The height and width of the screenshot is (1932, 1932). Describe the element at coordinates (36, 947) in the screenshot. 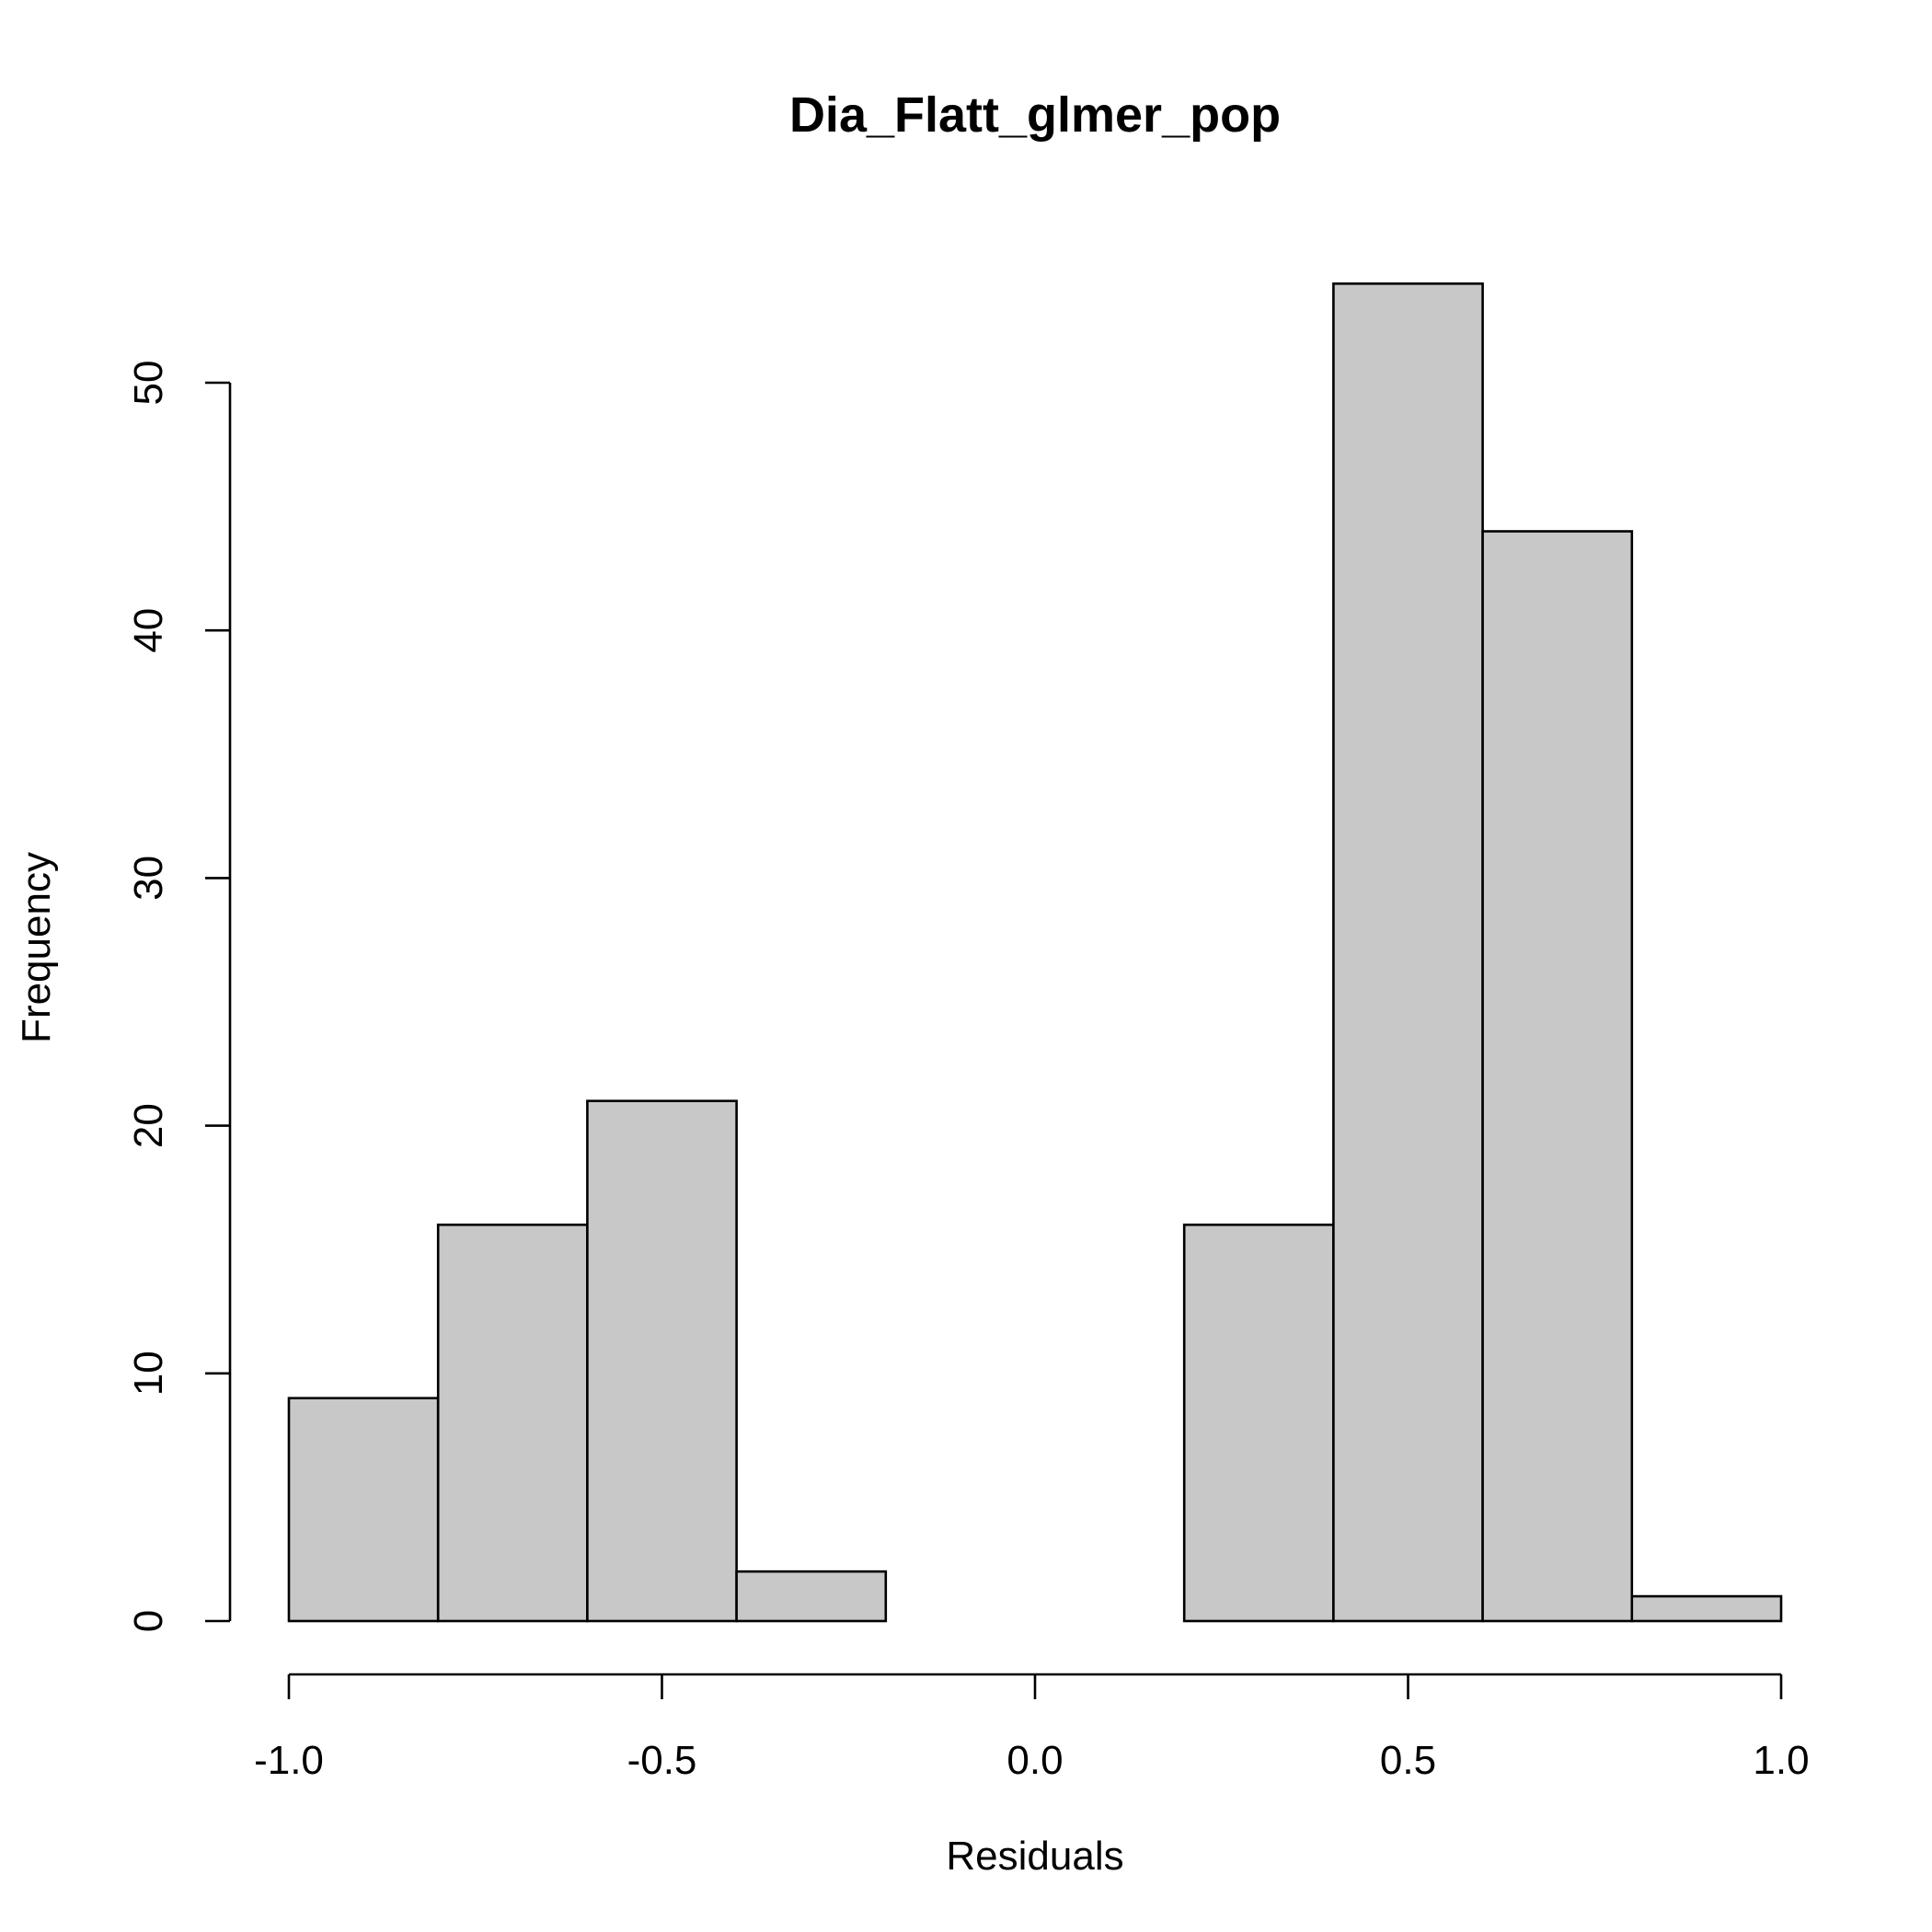

I see `y-axis-label: Frequency` at that location.